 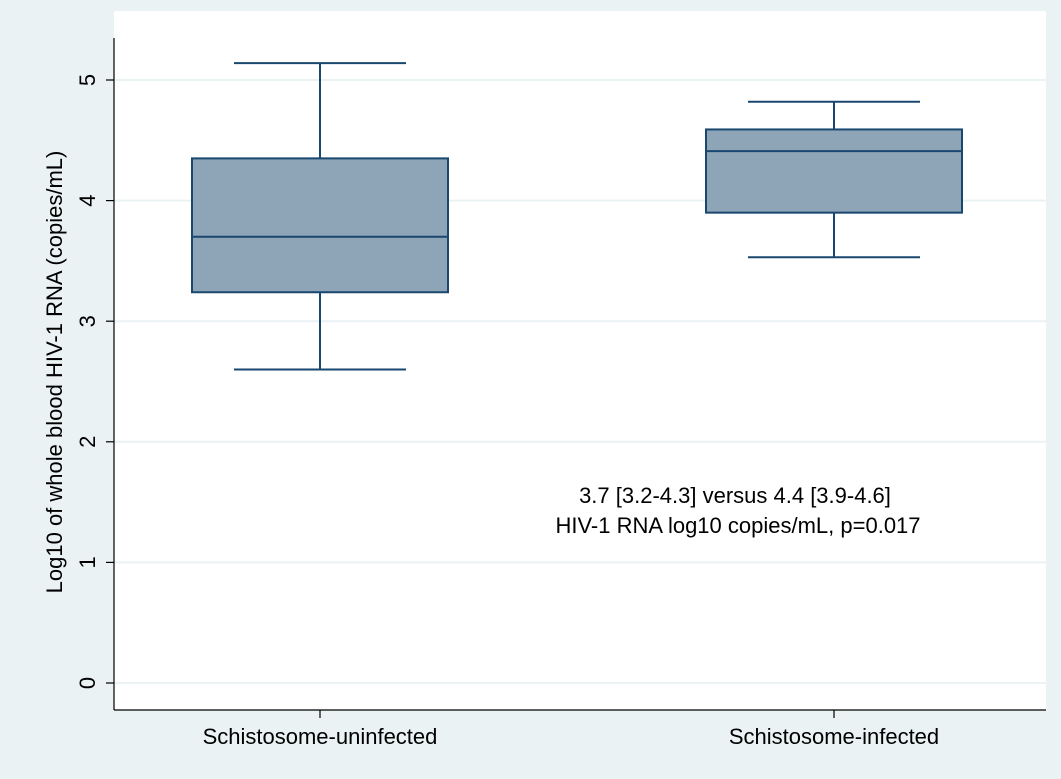 I want to click on annotation-line-1: 3.7 [3.2-4.3] versus 4.4 [3.9-4.6], so click(x=735, y=495).